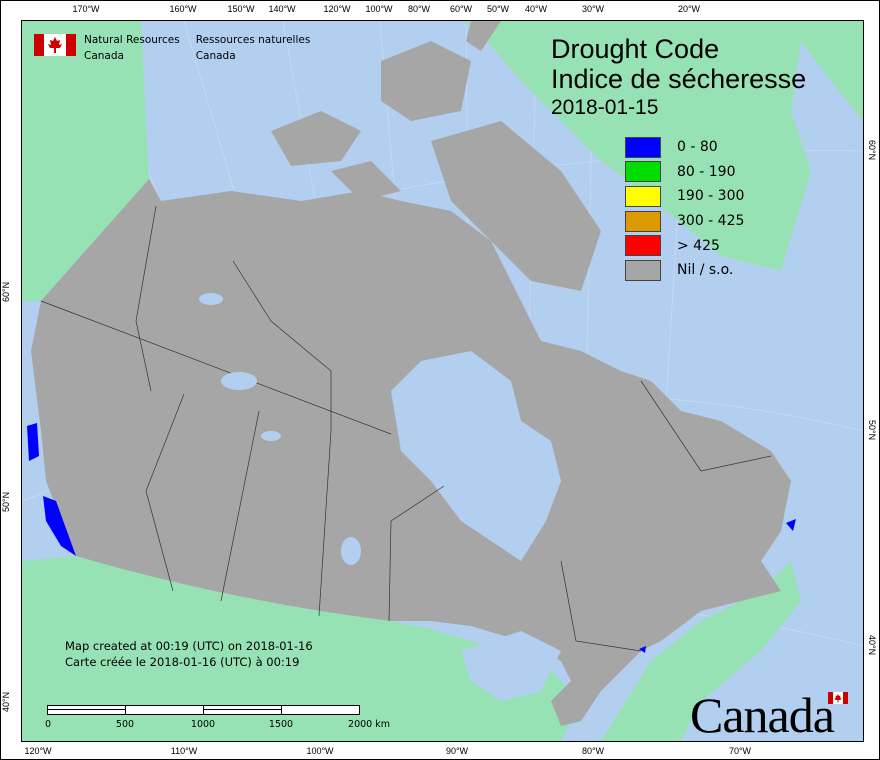 This screenshot has width=880, height=760. Describe the element at coordinates (48, 724) in the screenshot. I see `scale-label: 0` at that location.